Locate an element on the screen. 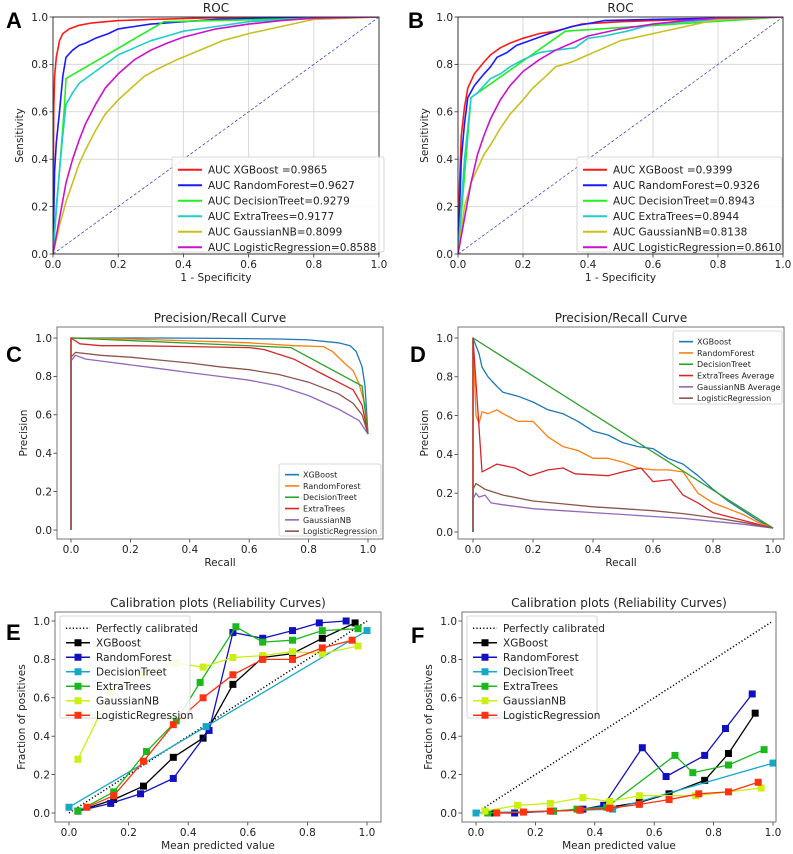 This screenshot has width=793, height=854. y-tick-label: 0.2 is located at coordinates (444, 207).